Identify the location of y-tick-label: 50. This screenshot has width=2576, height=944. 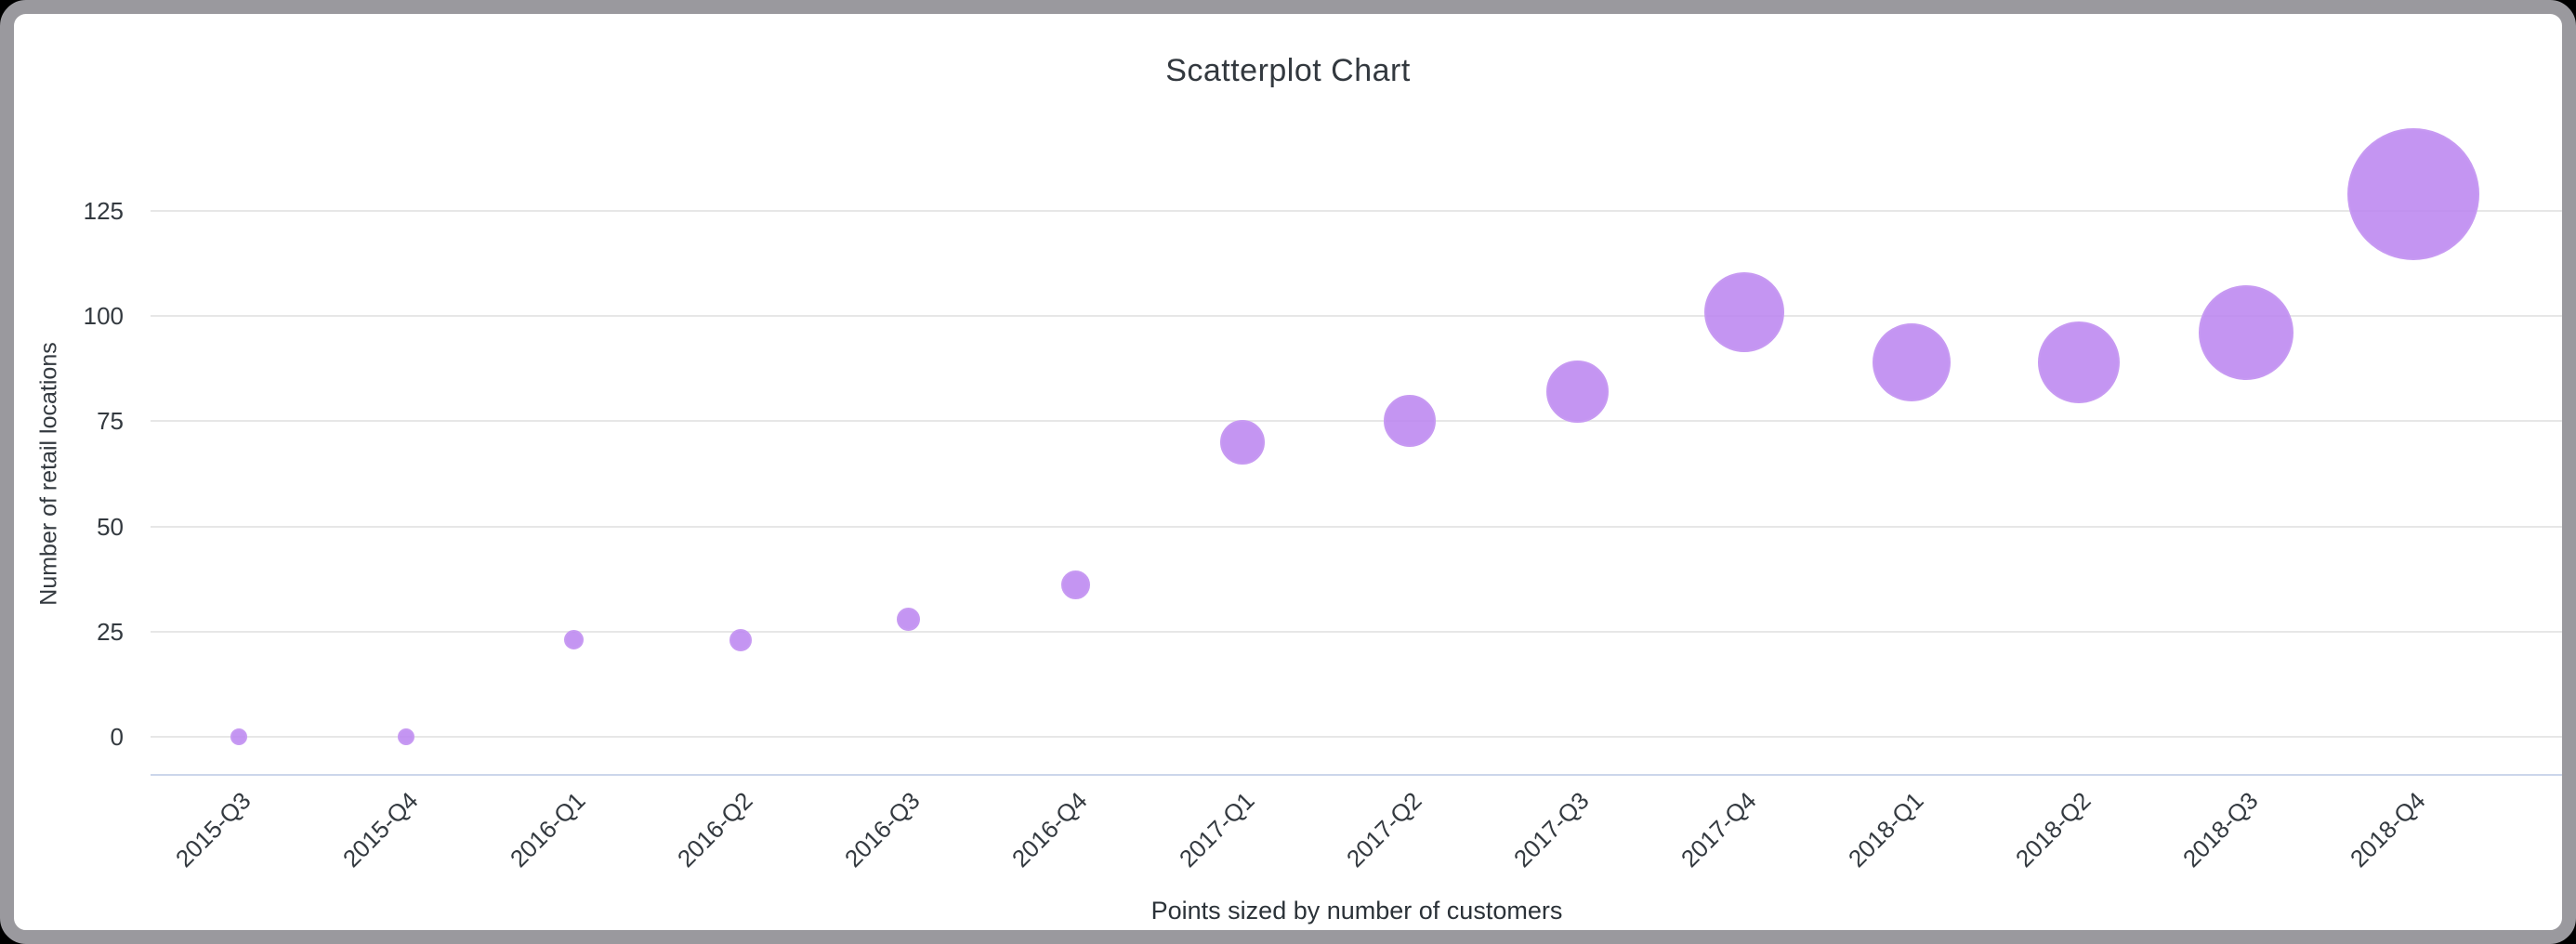
(110, 526).